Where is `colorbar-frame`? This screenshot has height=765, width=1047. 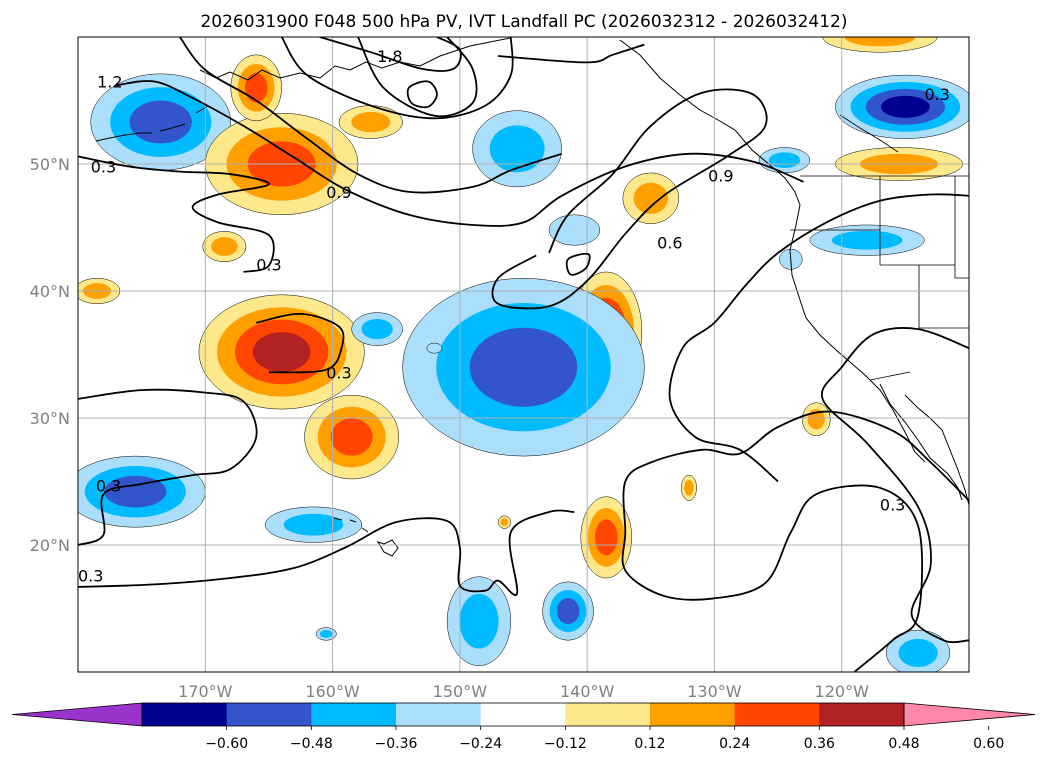 colorbar-frame is located at coordinates (523, 714).